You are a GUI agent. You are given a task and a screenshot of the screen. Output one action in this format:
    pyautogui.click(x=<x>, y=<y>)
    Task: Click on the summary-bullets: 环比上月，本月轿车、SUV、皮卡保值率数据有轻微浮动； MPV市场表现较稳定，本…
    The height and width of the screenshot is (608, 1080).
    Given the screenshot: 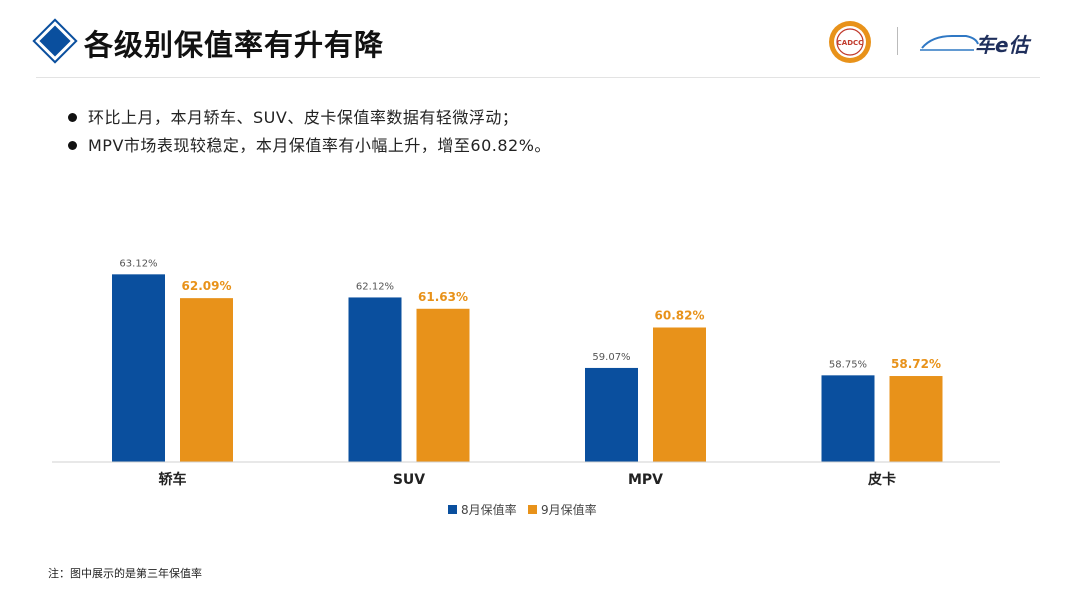 What is the action you would take?
    pyautogui.click(x=308, y=132)
    